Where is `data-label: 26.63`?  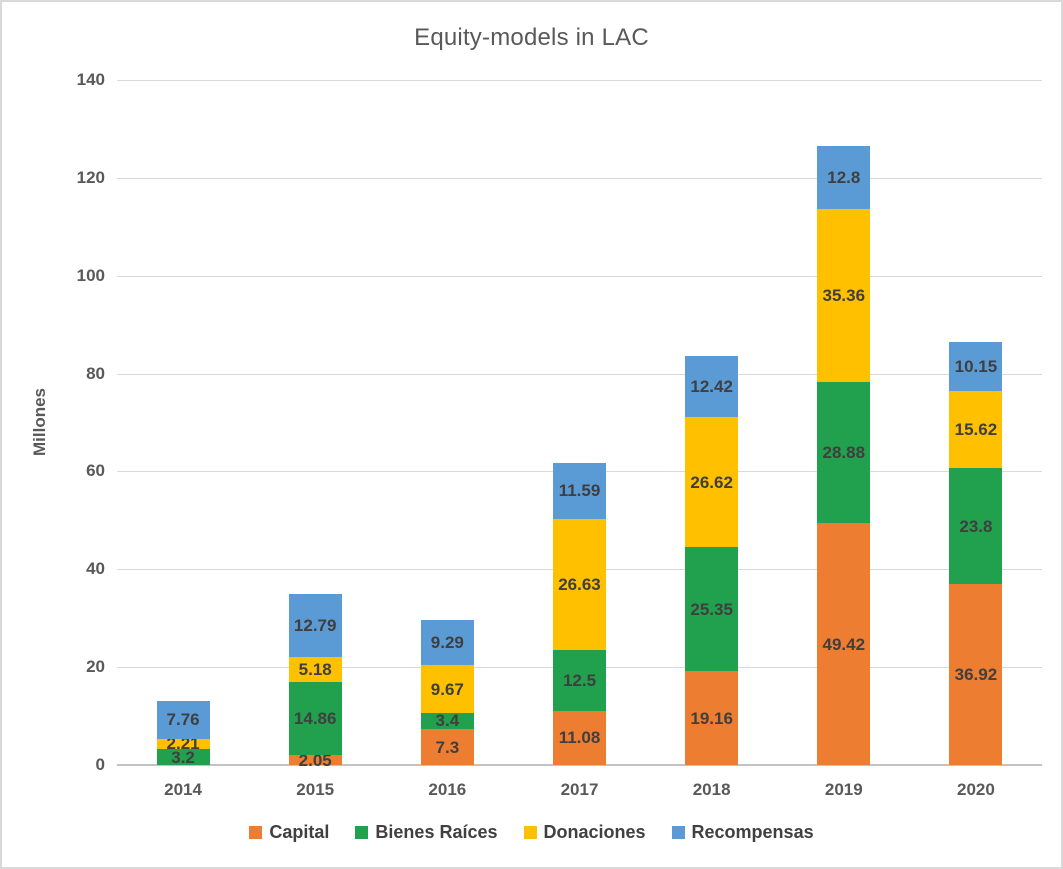
data-label: 26.63 is located at coordinates (579, 584).